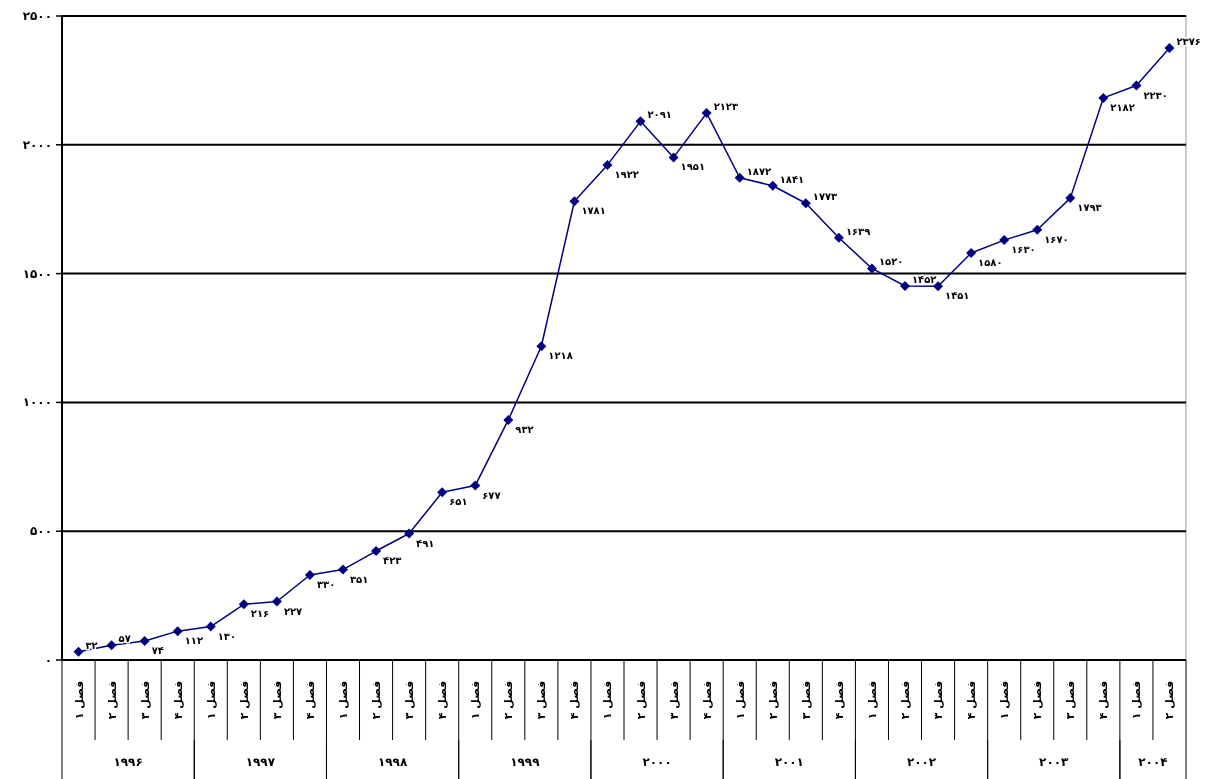  What do you see at coordinates (157, 650) in the screenshot?
I see `data-label: ۷۴` at bounding box center [157, 650].